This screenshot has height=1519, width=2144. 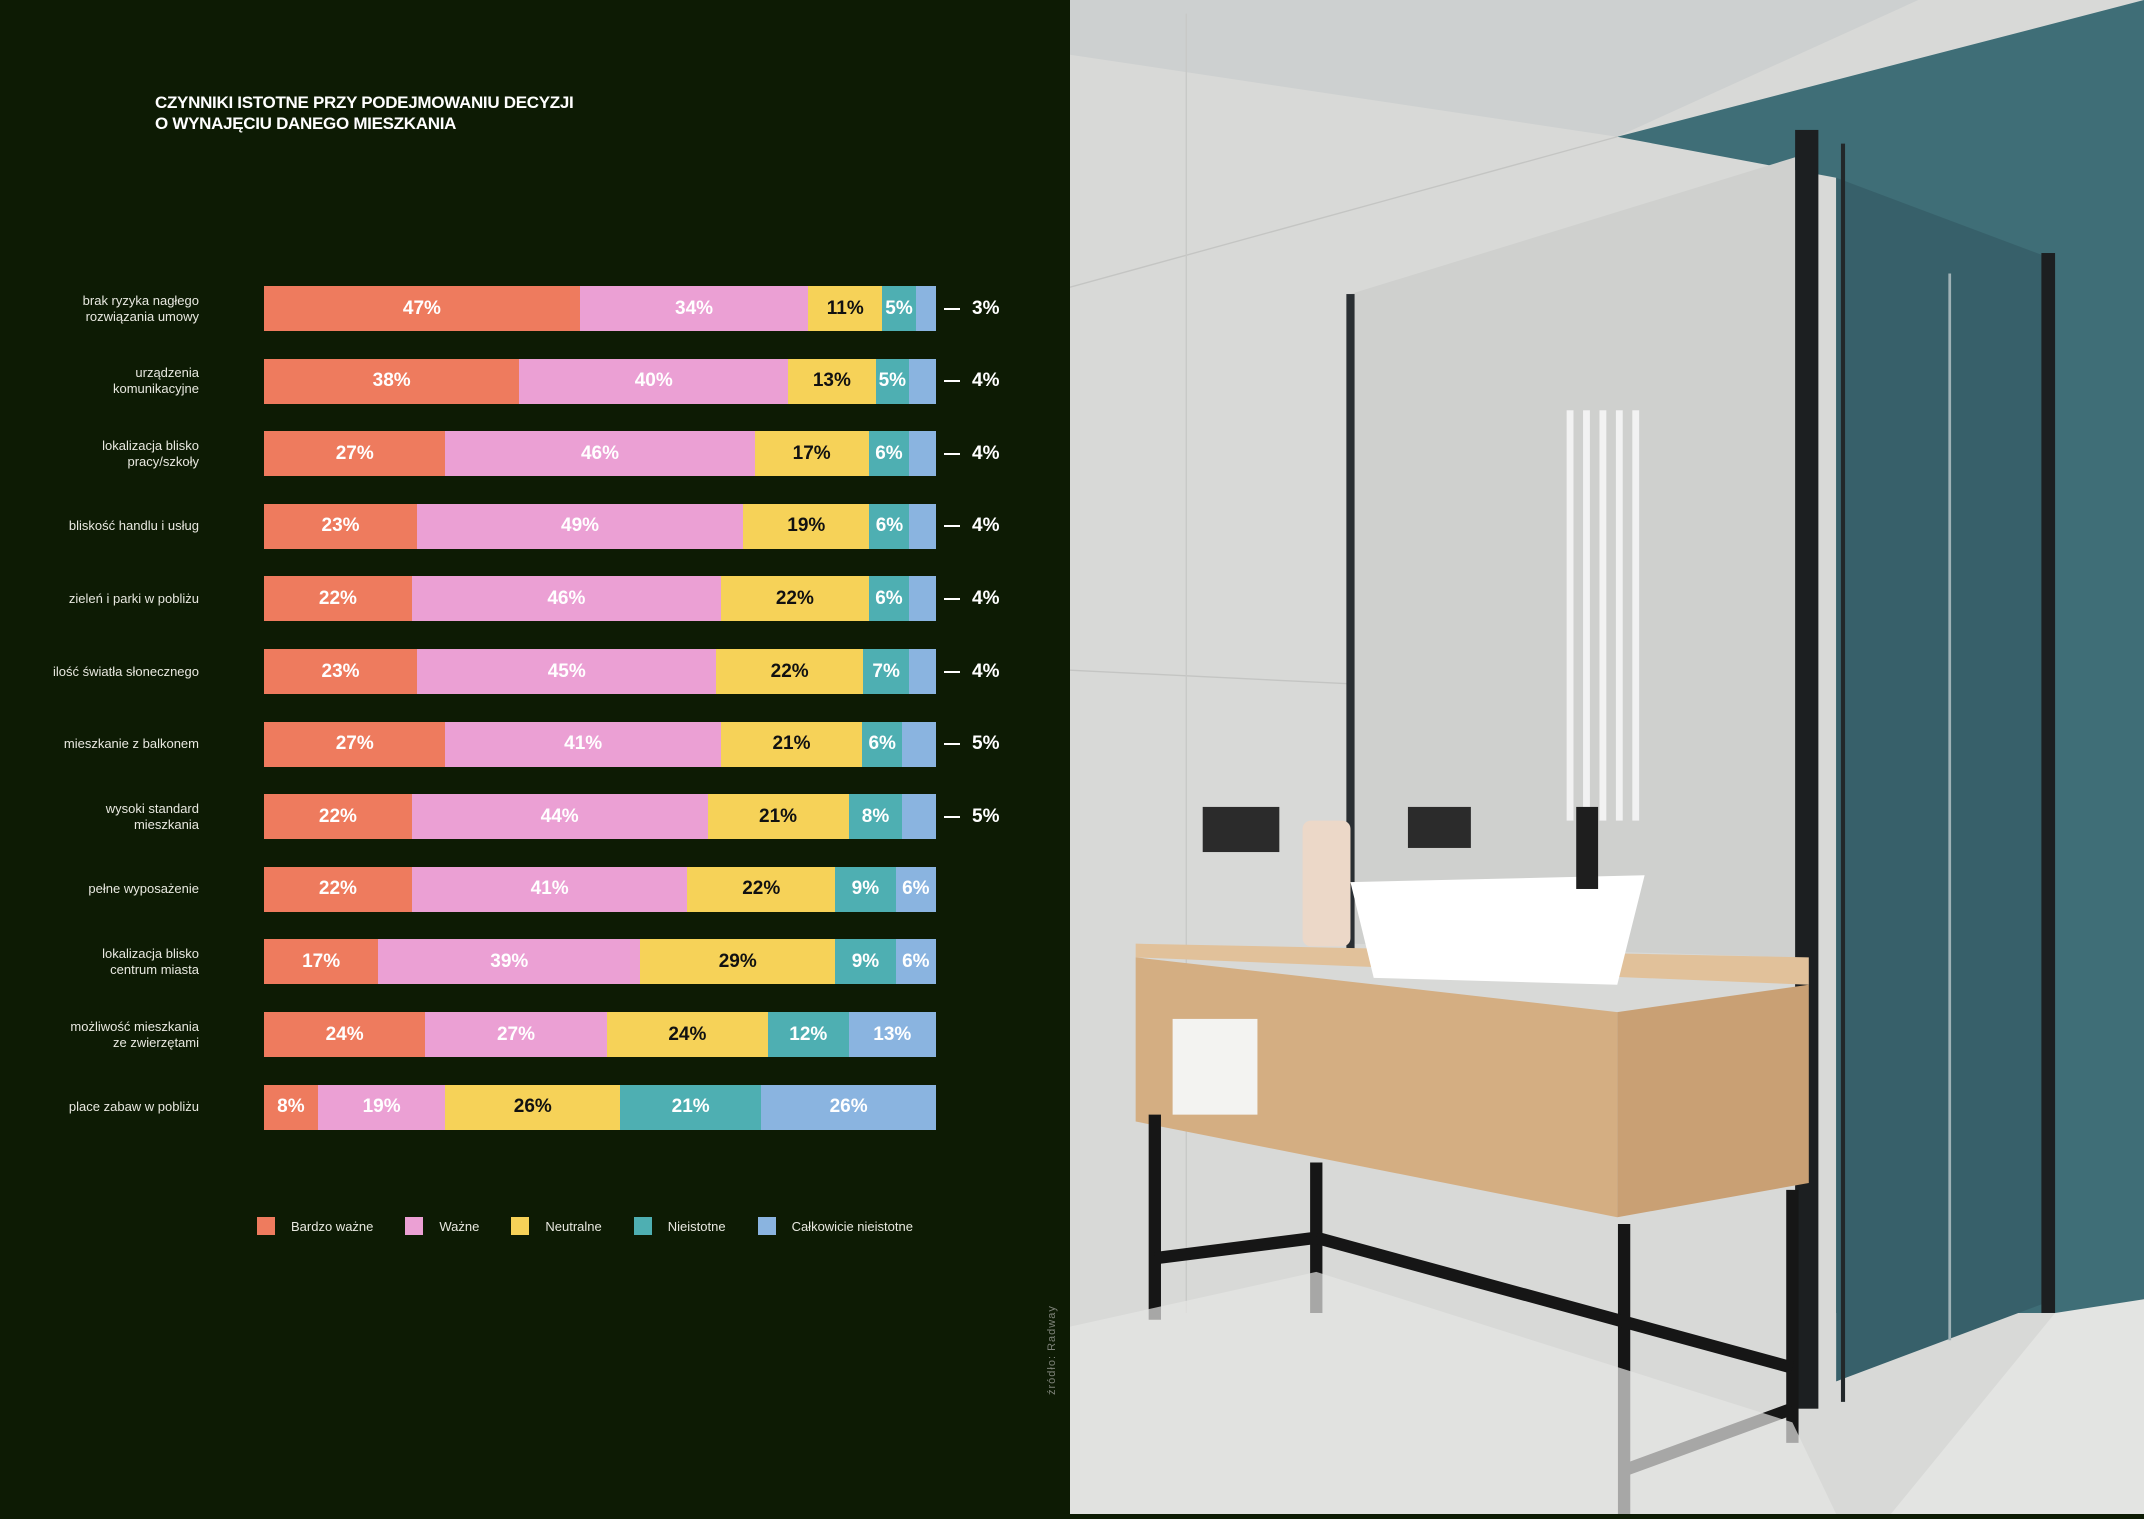 I want to click on bar-segment: 5%, so click(x=892, y=381).